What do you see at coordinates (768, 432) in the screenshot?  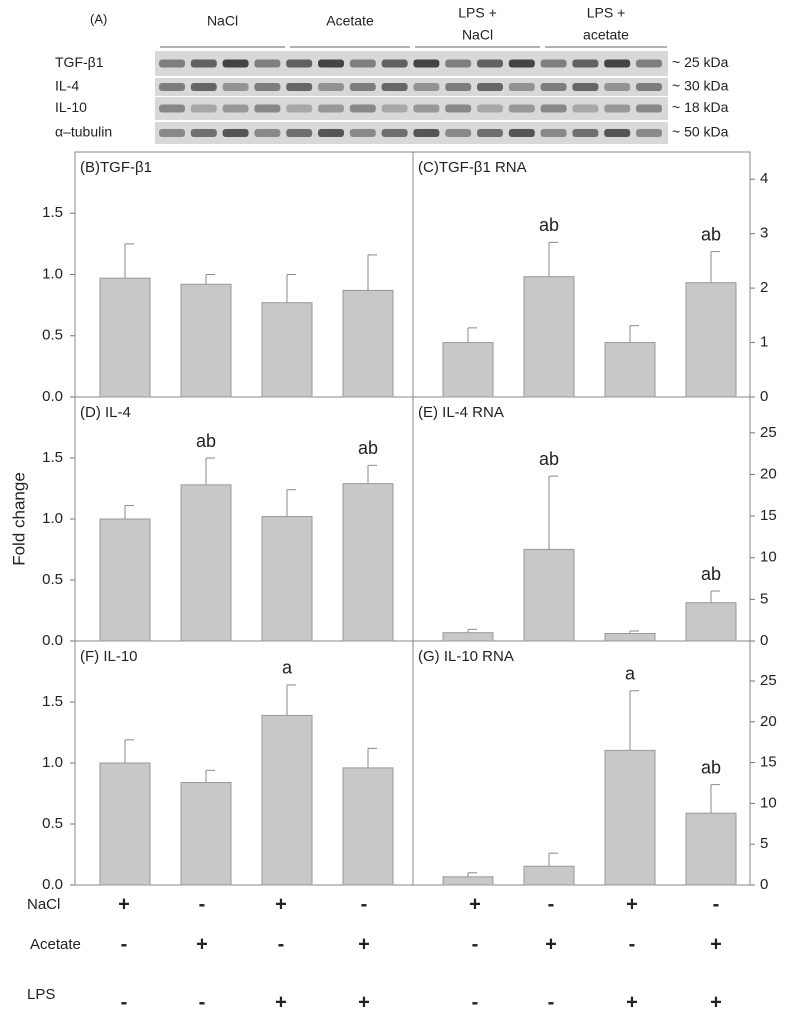 I see `y-tick-label: 25` at bounding box center [768, 432].